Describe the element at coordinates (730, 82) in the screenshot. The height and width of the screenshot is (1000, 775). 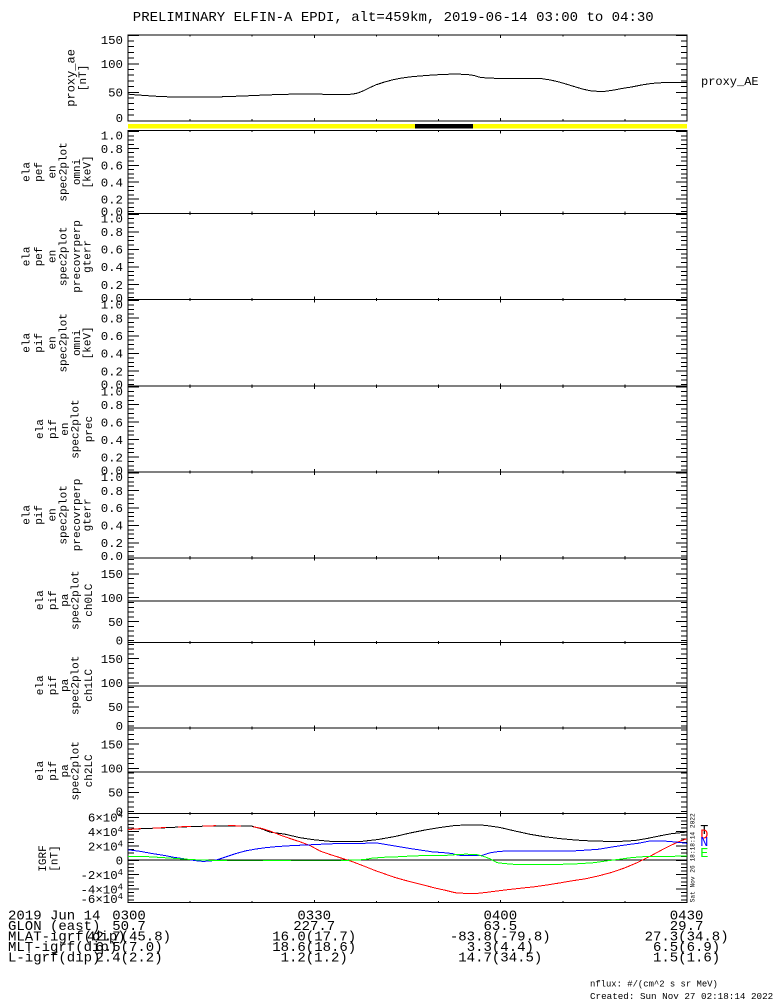
I see `svg-text: proxy_AE` at that location.